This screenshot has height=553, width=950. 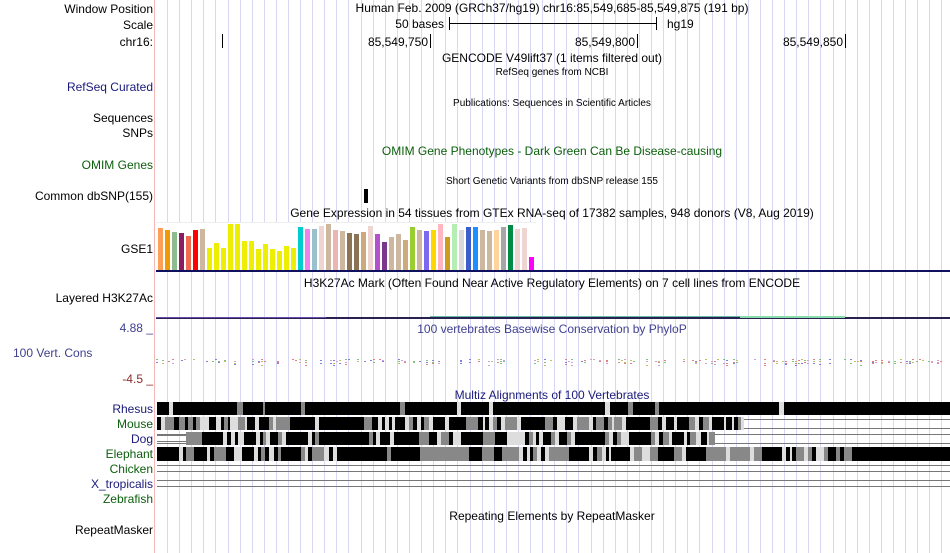 What do you see at coordinates (553, 360) in the screenshot?
I see `phylop-conservation-plot` at bounding box center [553, 360].